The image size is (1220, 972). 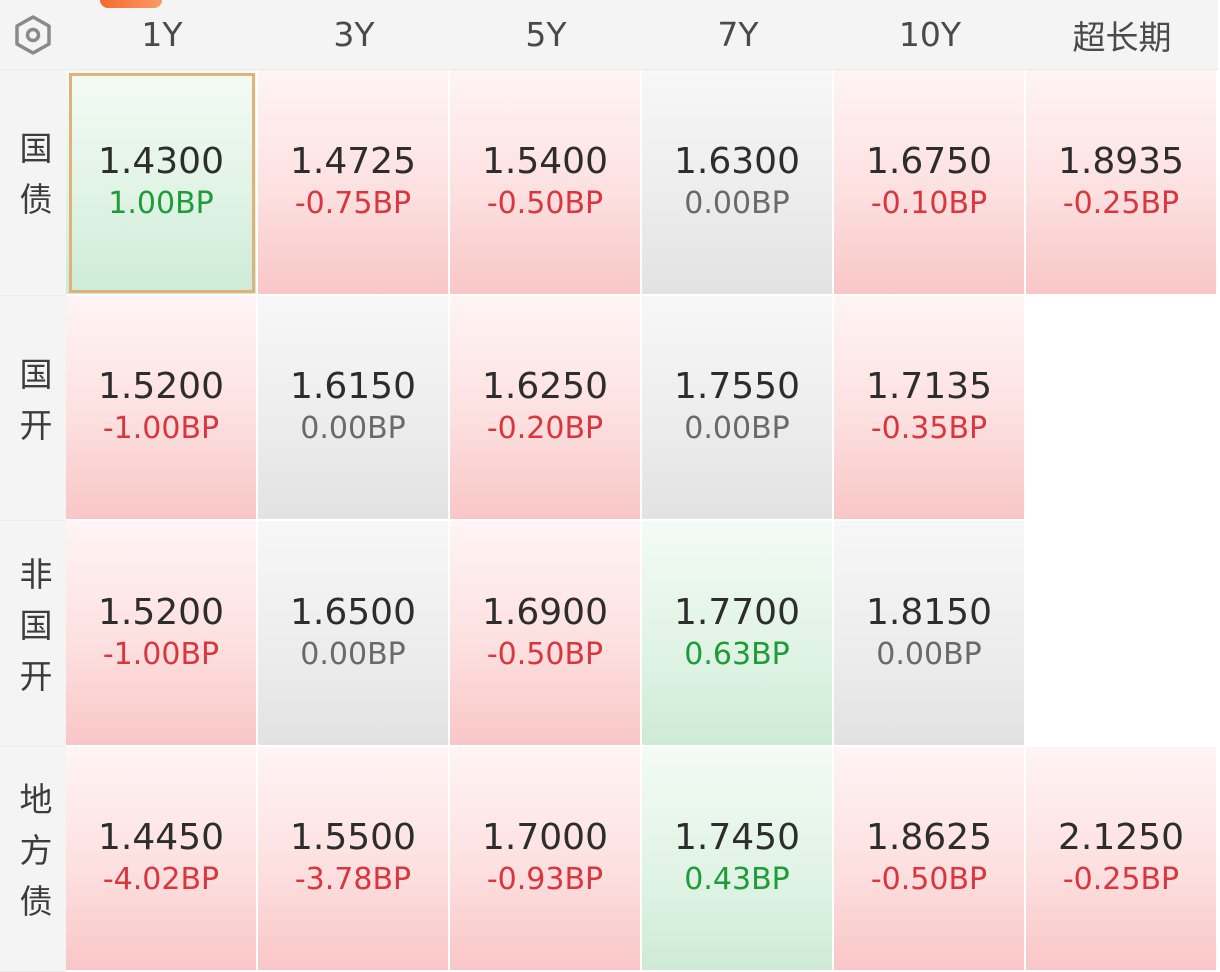 I want to click on yield-cell-cdb-5y: 1.6250 -0.20BP, so click(x=546, y=408).